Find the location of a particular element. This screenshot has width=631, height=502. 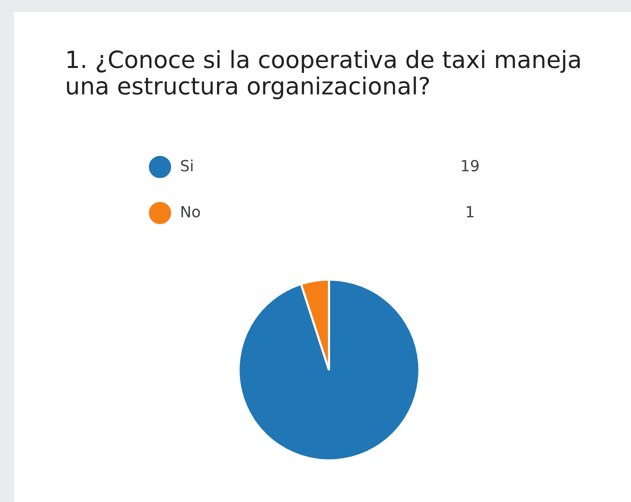

data-label: 19 is located at coordinates (470, 166).